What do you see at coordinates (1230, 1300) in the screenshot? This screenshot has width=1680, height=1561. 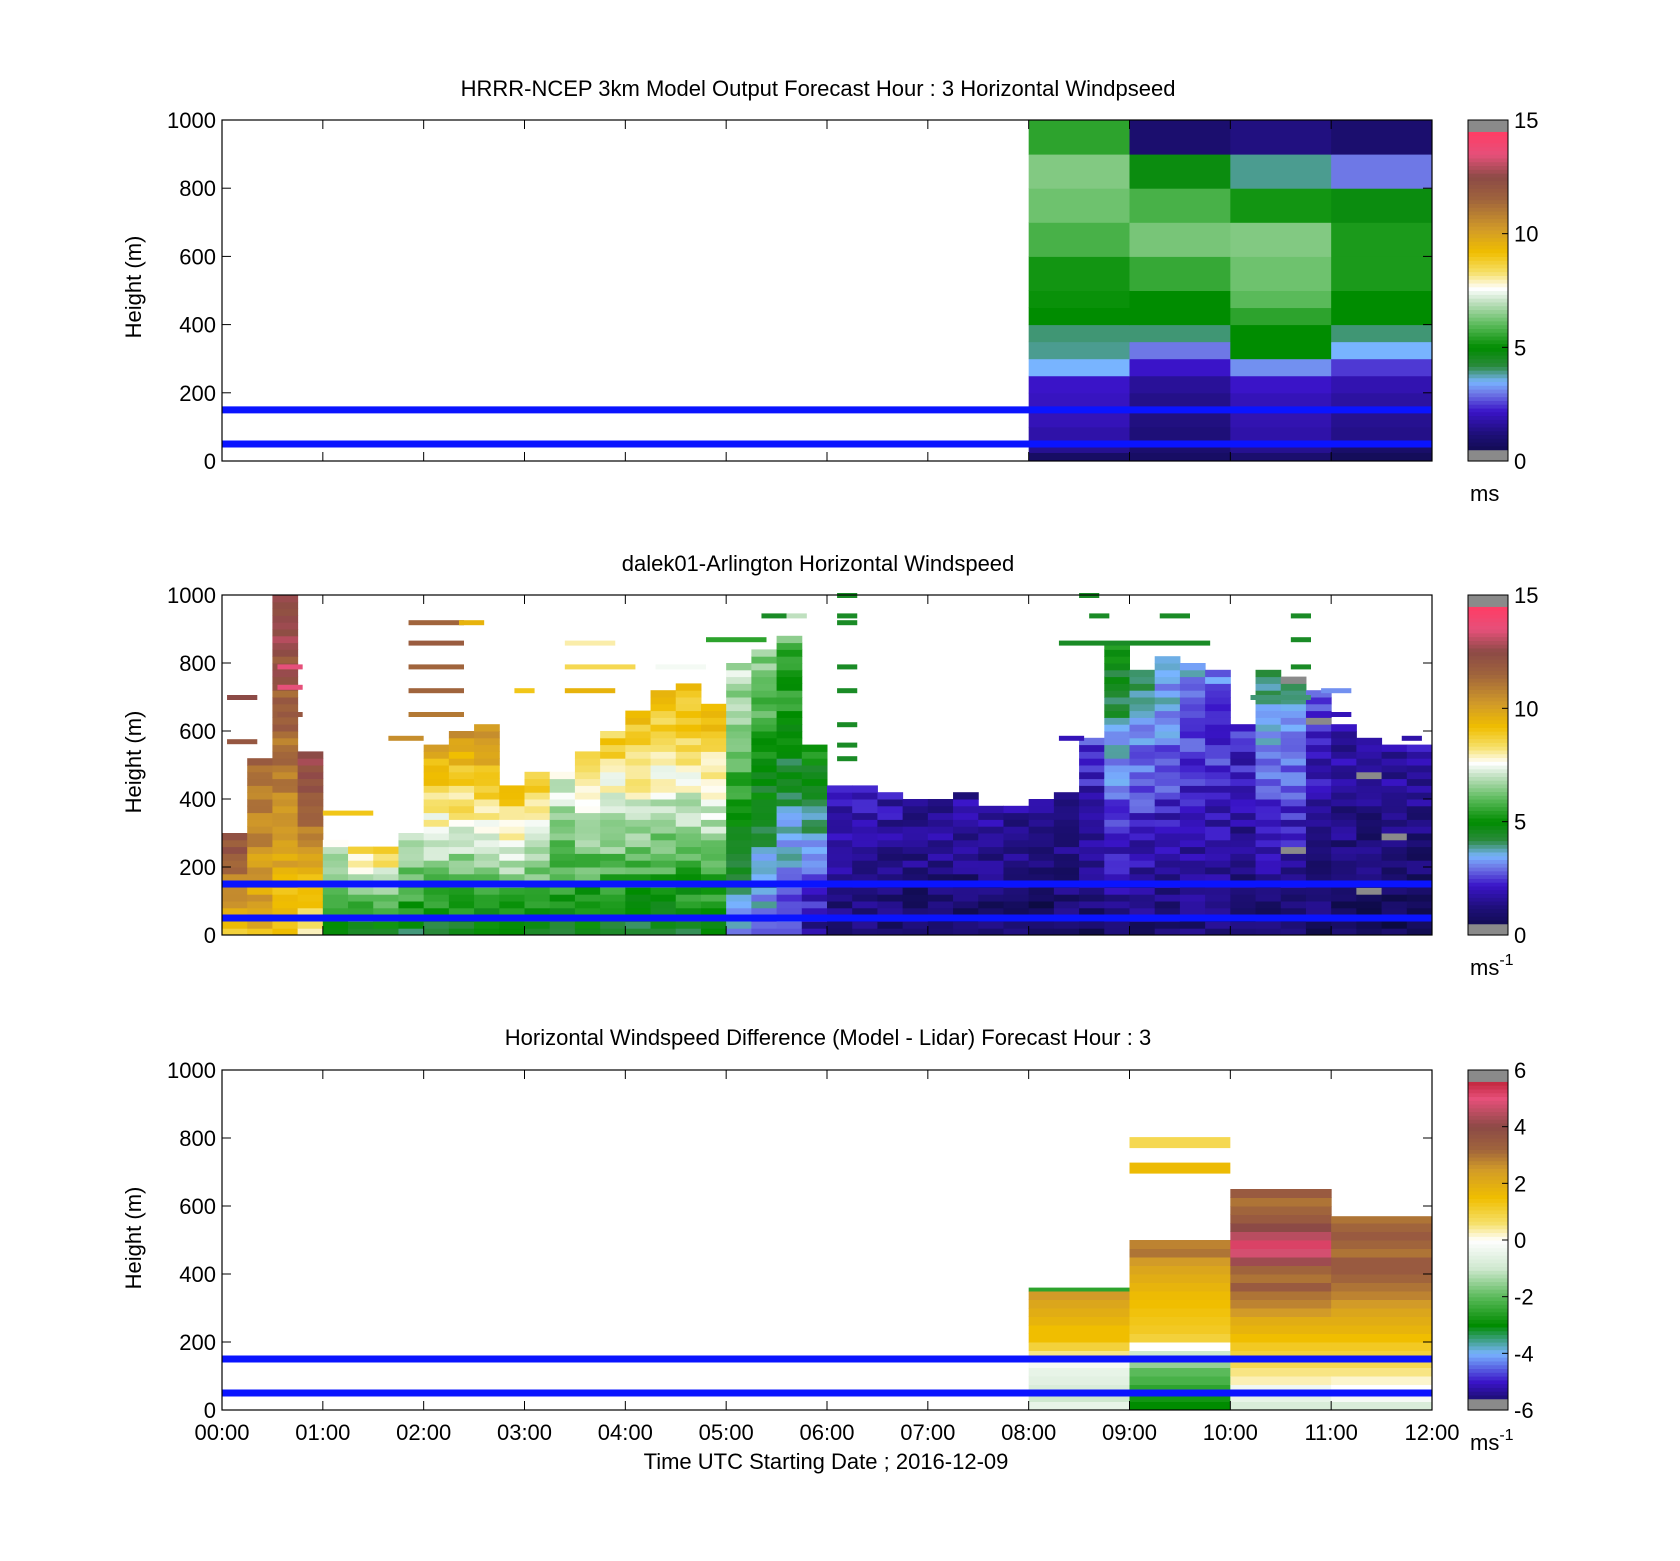 I see `difference-cells` at bounding box center [1230, 1300].